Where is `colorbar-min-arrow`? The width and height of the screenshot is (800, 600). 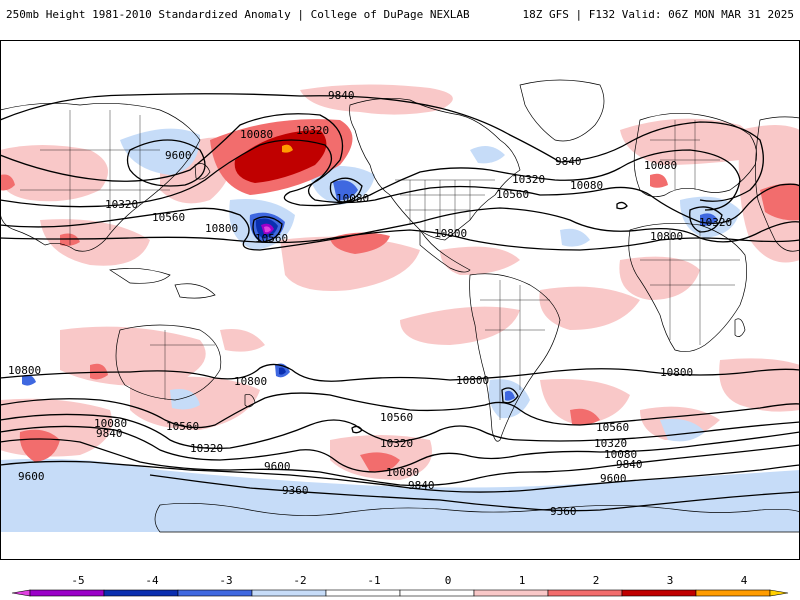 colorbar-min-arrow is located at coordinates (21, 593).